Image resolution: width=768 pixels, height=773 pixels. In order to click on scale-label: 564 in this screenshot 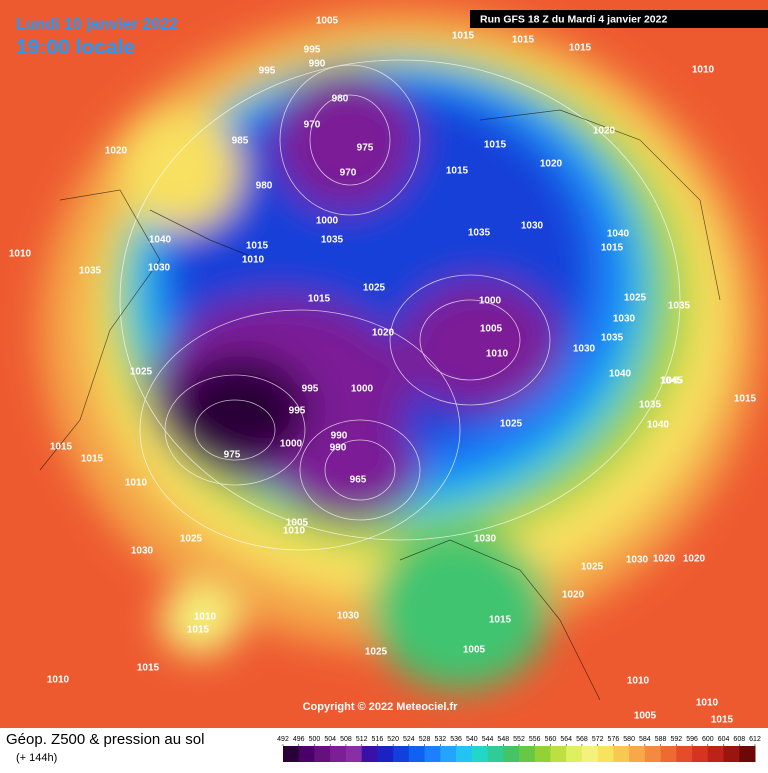, I will do `click(566, 739)`.